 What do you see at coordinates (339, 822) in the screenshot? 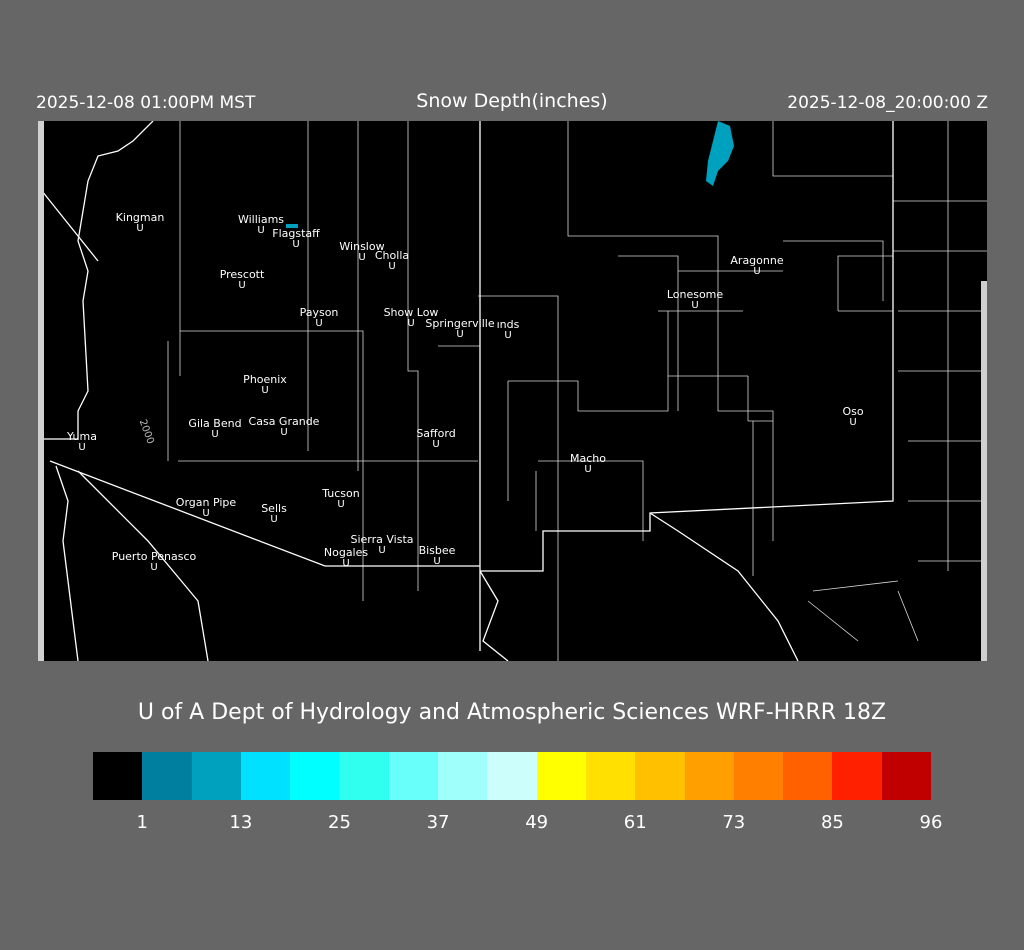
I see `colorbar-label: 25` at bounding box center [339, 822].